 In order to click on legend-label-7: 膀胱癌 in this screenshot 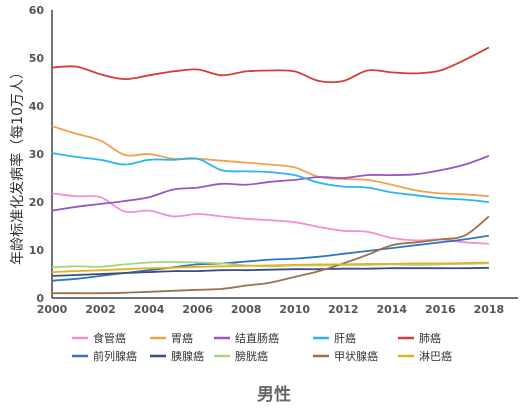, I will do `click(251, 356)`.